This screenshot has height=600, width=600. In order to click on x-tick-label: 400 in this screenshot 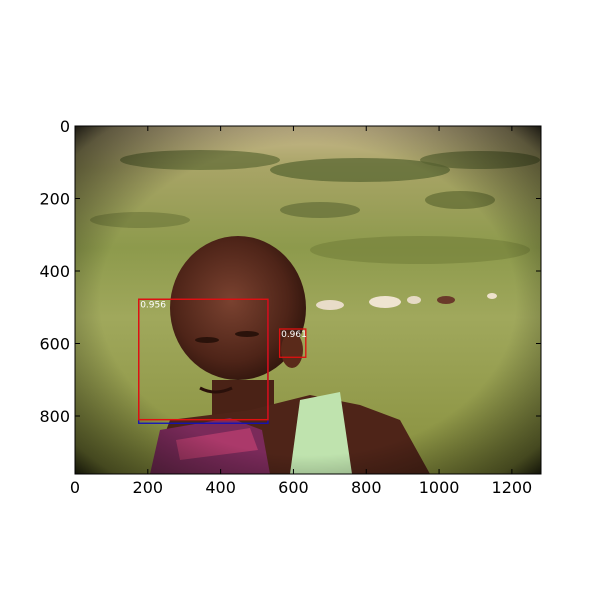, I will do `click(220, 487)`.